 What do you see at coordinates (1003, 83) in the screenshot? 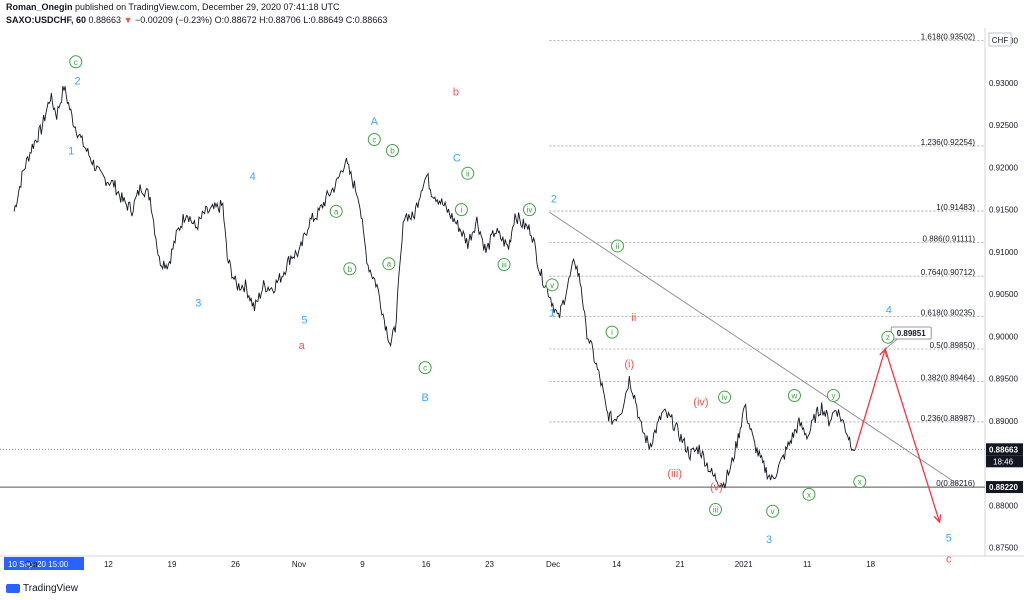
I see `price-tick-label: 0.93000` at bounding box center [1003, 83].